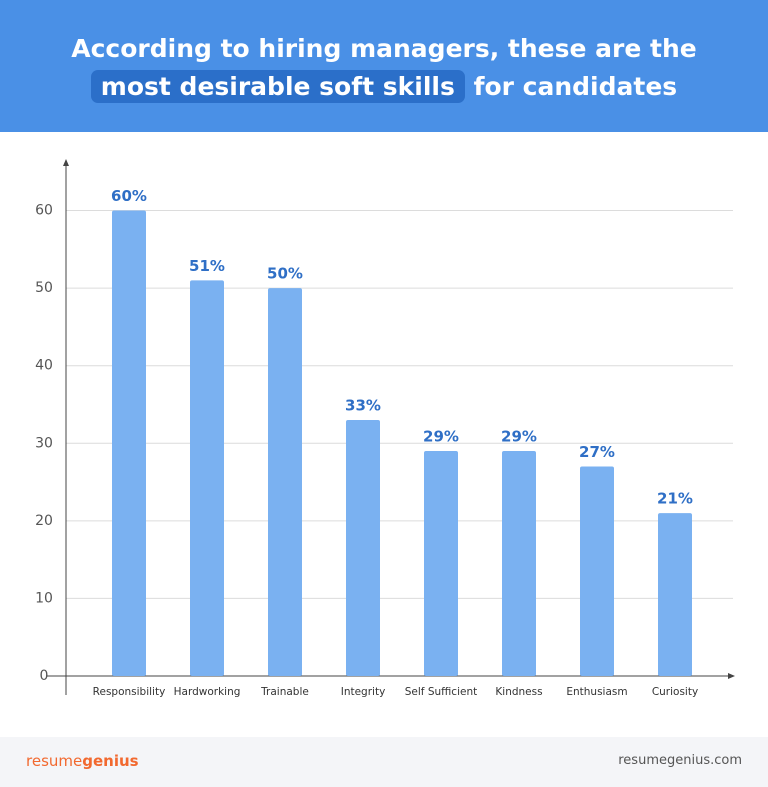 The height and width of the screenshot is (787, 768). What do you see at coordinates (680, 760) in the screenshot?
I see `footer-url: resumegenius.com` at bounding box center [680, 760].